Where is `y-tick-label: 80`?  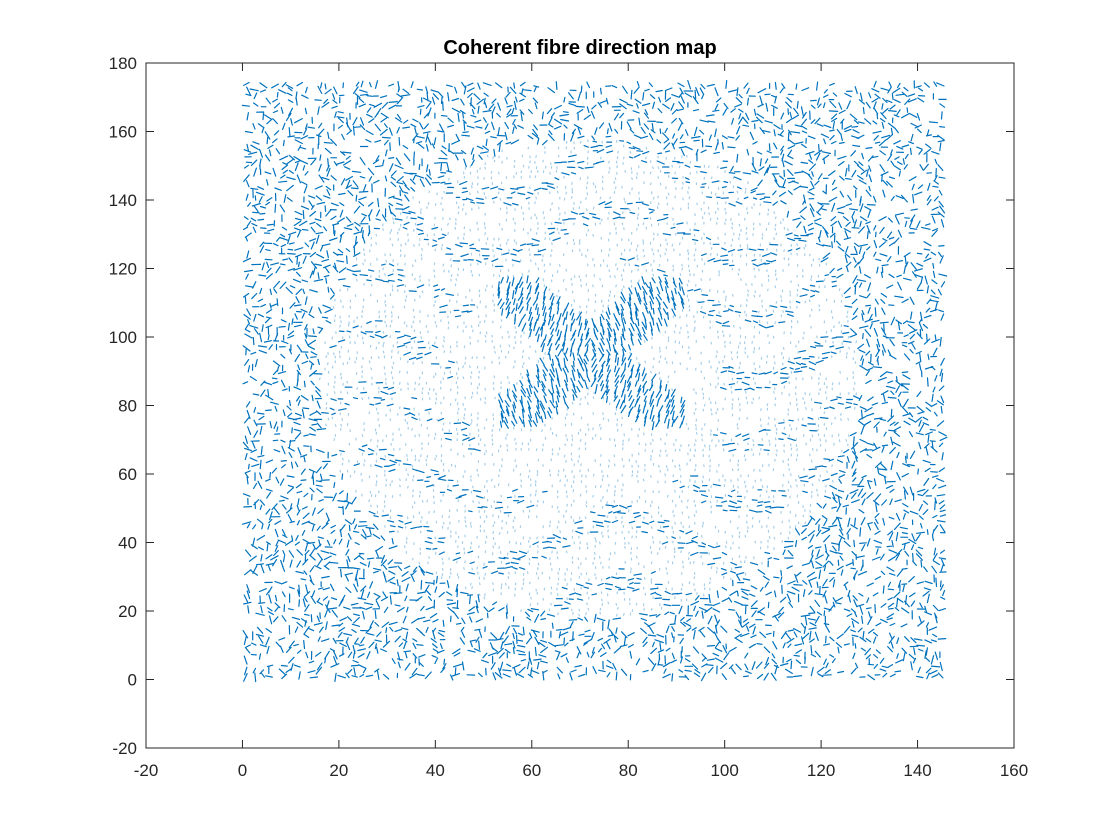
y-tick-label: 80 is located at coordinates (127, 406).